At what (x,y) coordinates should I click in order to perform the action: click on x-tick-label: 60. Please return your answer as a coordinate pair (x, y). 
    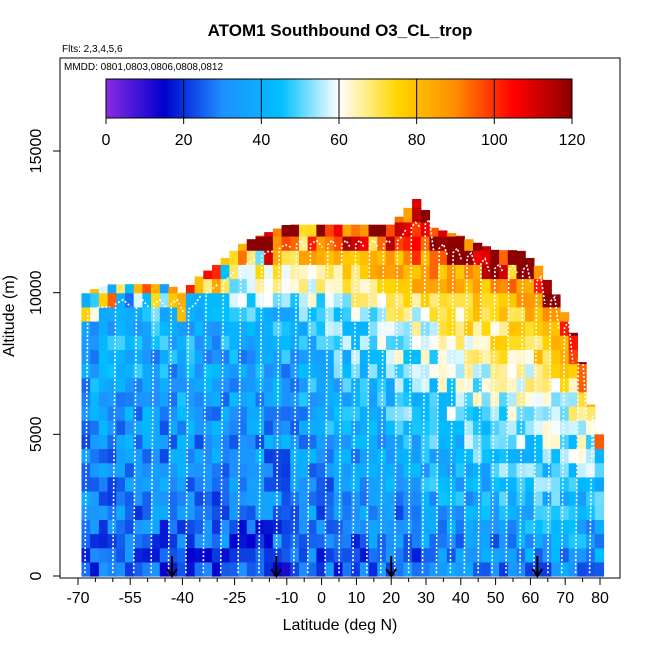
    Looking at the image, I should click on (531, 598).